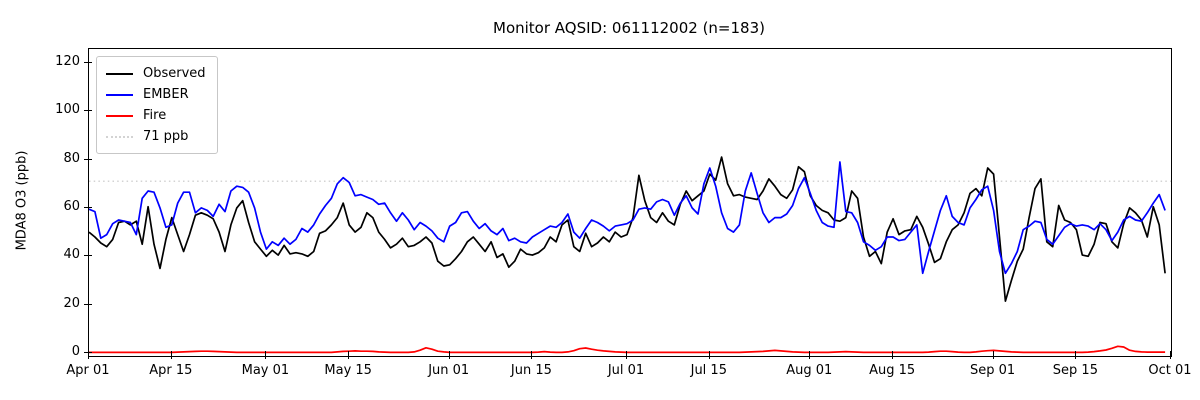  I want to click on legend-label-fire: Fire, so click(155, 115).